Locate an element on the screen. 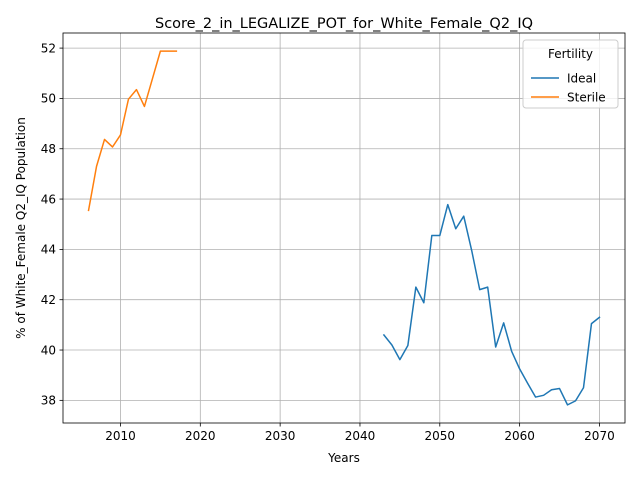  legend-title: Fertility is located at coordinates (570, 54).